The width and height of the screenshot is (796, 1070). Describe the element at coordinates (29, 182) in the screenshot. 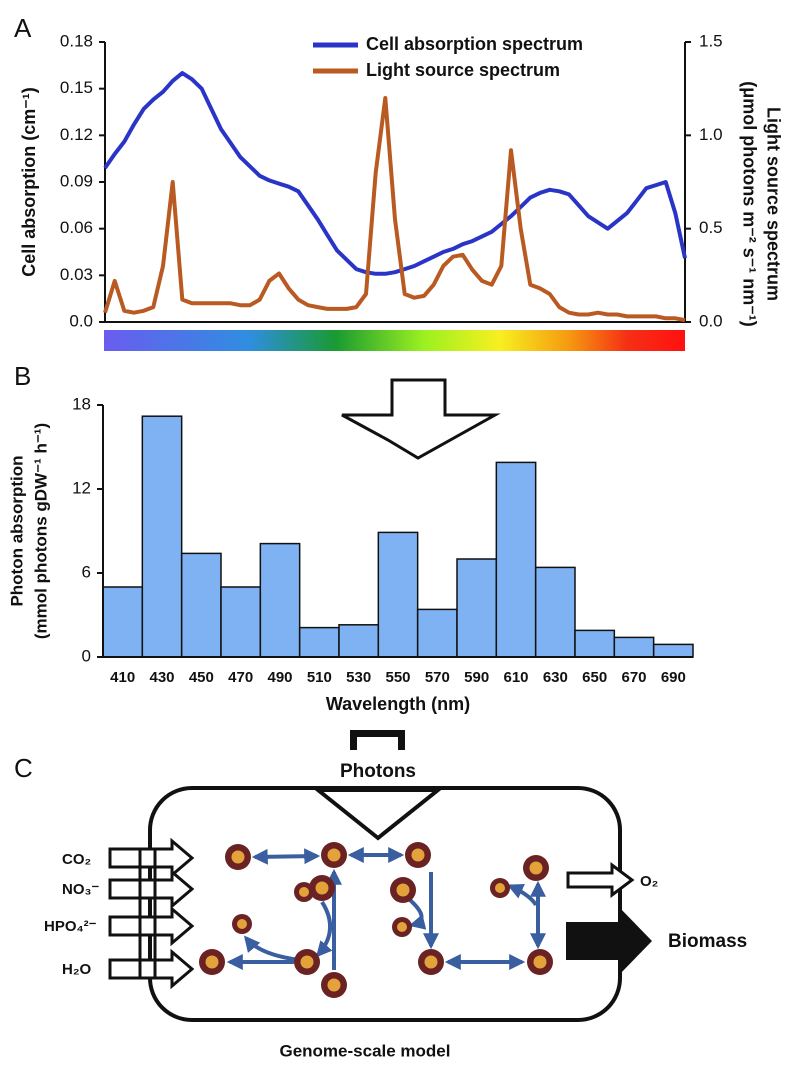

I see `y-axis-title: Cell absorption (cm⁻¹)` at that location.